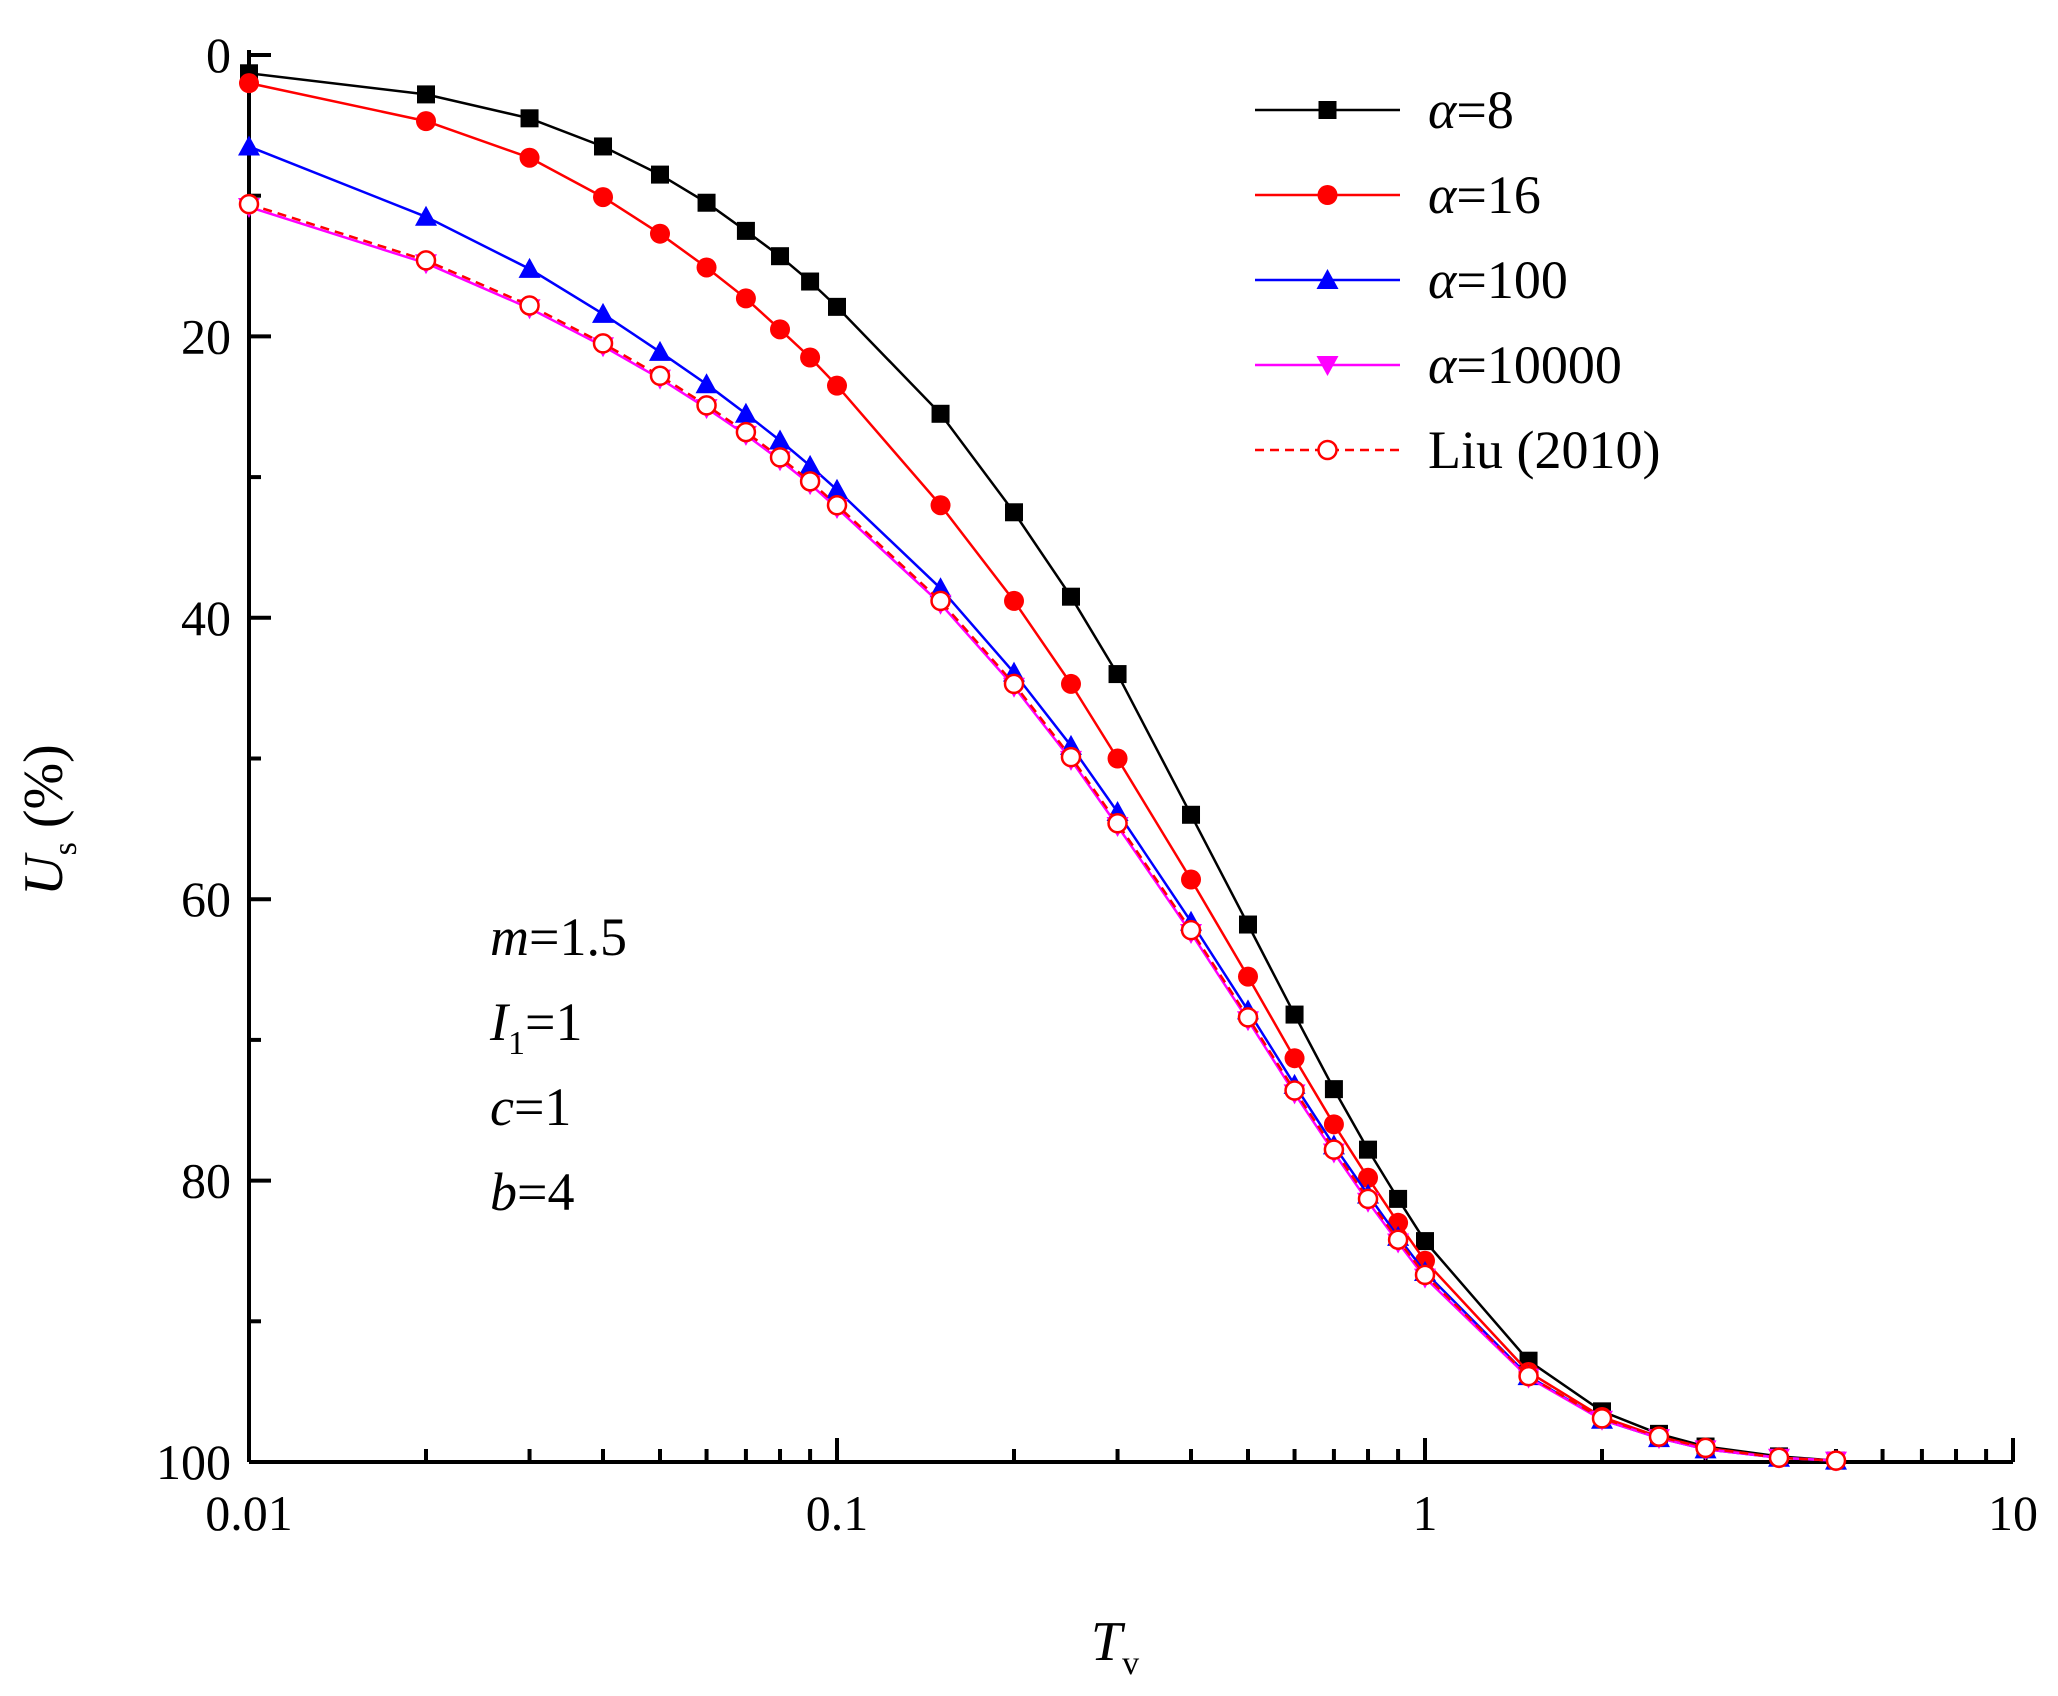 The image size is (2058, 1696). What do you see at coordinates (1498, 280) in the screenshot?
I see `legend-label: α=100` at bounding box center [1498, 280].